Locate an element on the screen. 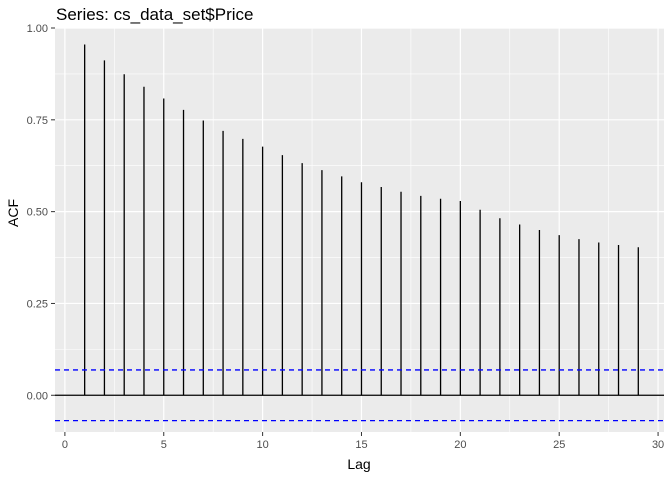  y-tick-label: 1.00 is located at coordinates (37, 29).